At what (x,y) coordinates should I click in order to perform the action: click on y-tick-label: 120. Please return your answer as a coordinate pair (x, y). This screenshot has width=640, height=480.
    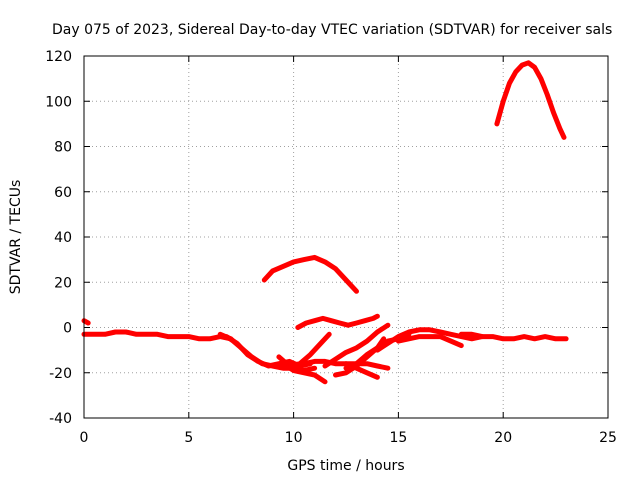
    Looking at the image, I should click on (58, 57).